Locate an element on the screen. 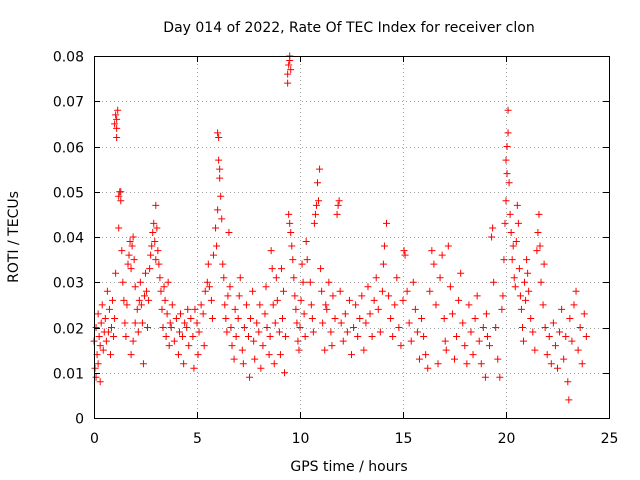 The image size is (640, 480). x-tick-label: 25 is located at coordinates (610, 439).